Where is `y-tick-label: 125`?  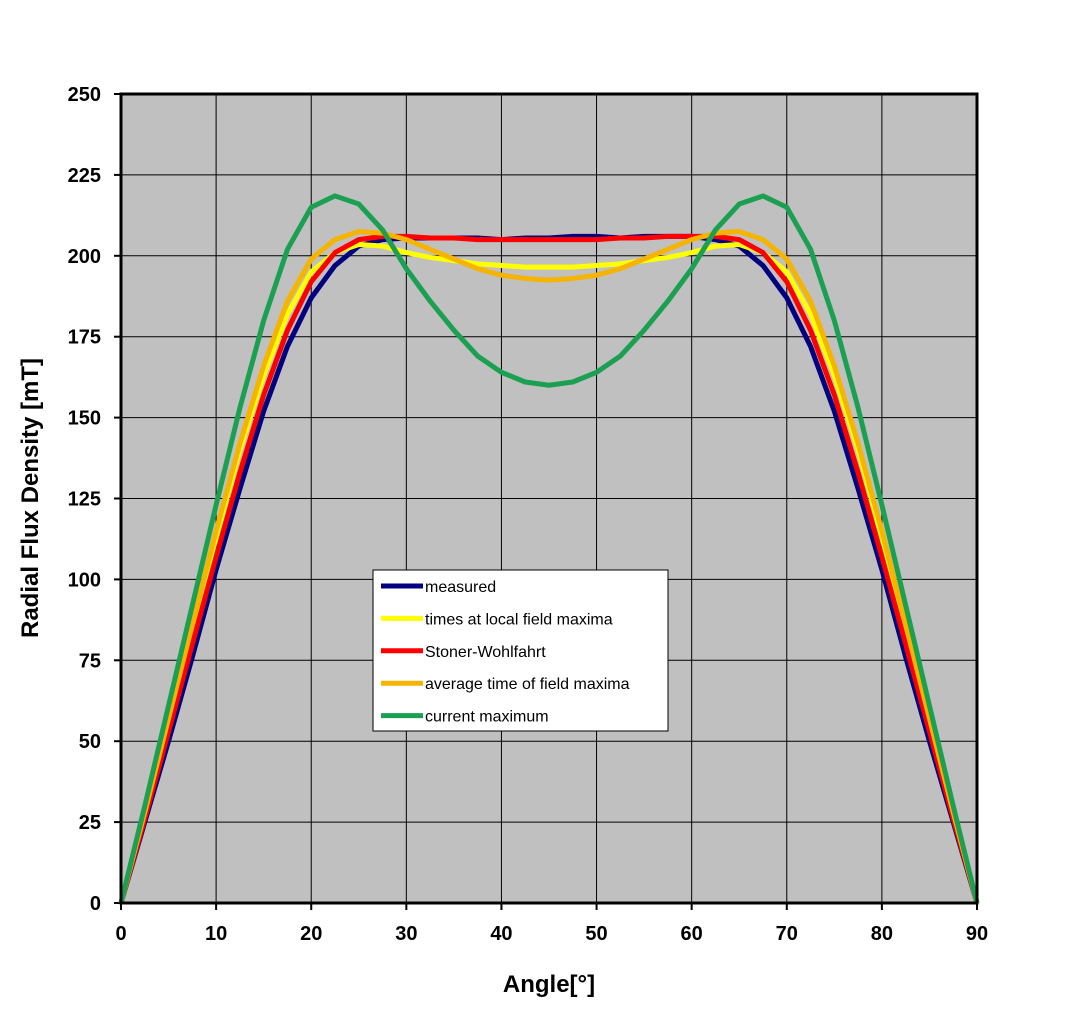 y-tick-label: 125 is located at coordinates (84, 500).